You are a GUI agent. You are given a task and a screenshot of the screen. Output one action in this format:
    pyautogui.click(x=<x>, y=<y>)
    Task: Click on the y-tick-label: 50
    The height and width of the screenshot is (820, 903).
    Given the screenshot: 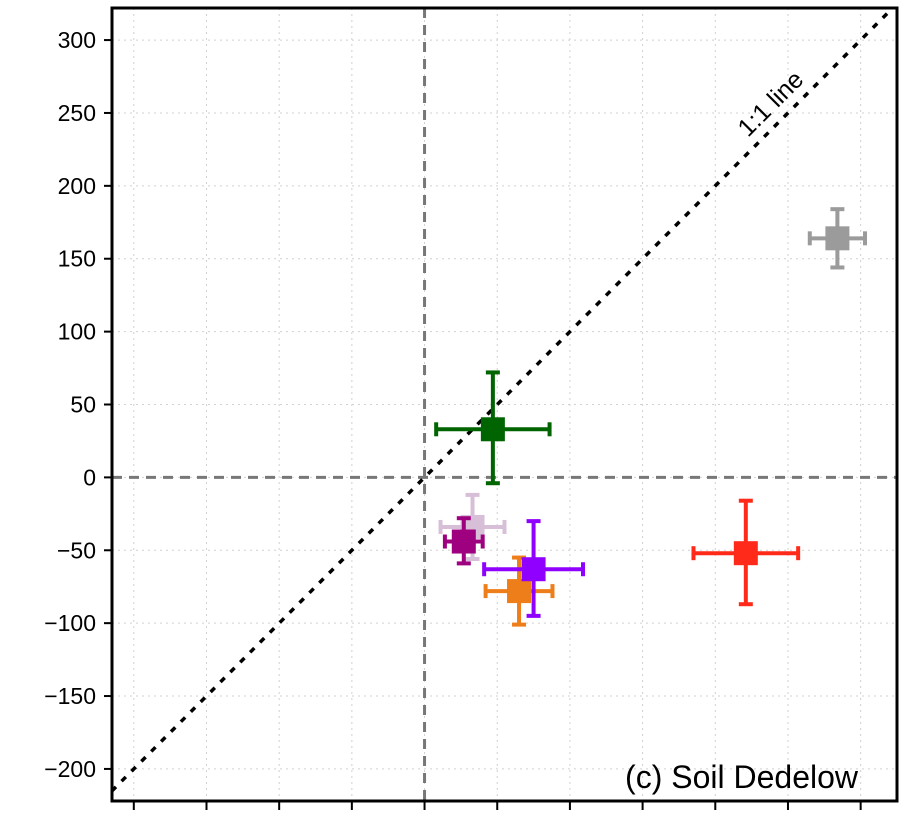 What is the action you would take?
    pyautogui.click(x=83, y=405)
    